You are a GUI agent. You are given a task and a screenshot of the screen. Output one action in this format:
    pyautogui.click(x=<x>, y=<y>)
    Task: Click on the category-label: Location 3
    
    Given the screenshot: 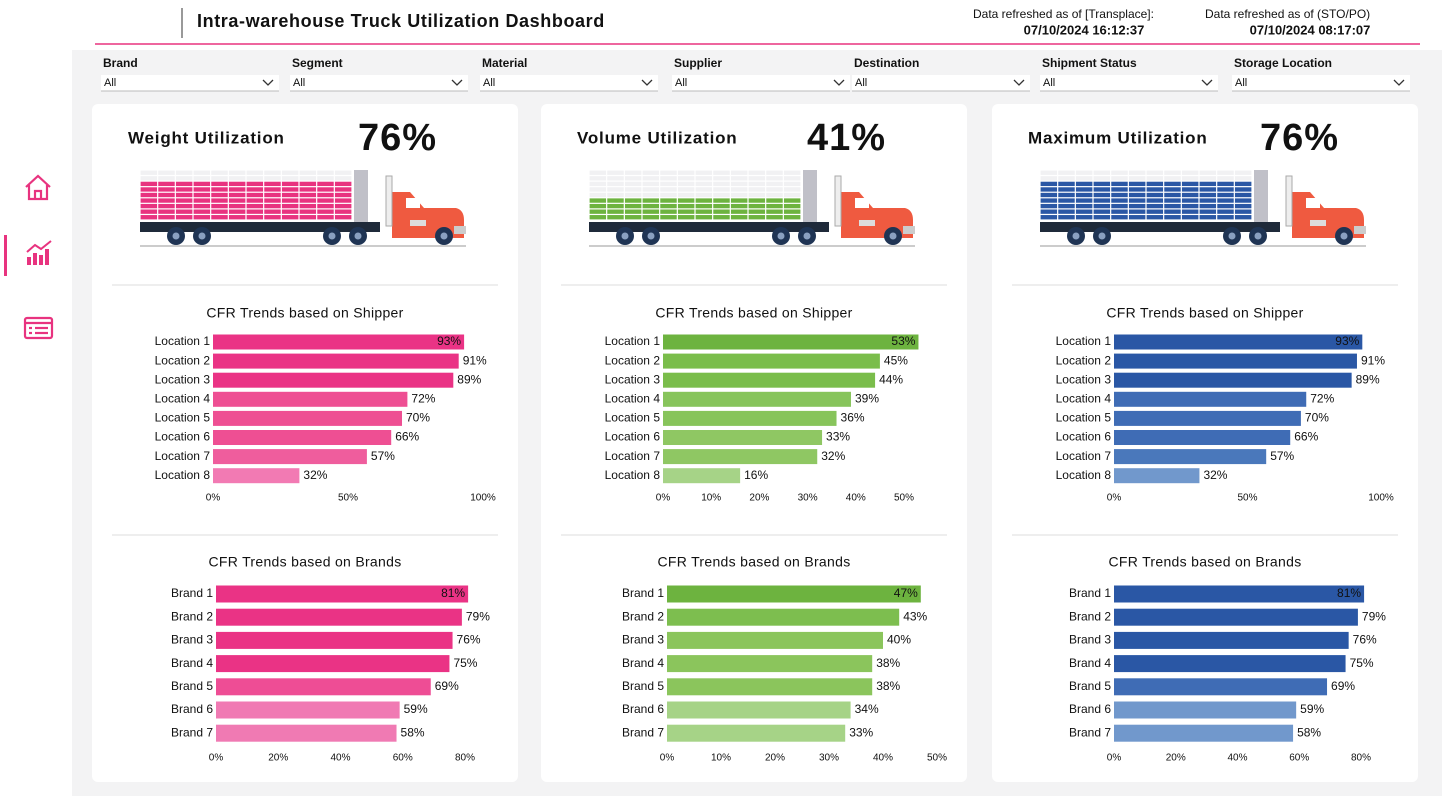 What is the action you would take?
    pyautogui.click(x=633, y=379)
    